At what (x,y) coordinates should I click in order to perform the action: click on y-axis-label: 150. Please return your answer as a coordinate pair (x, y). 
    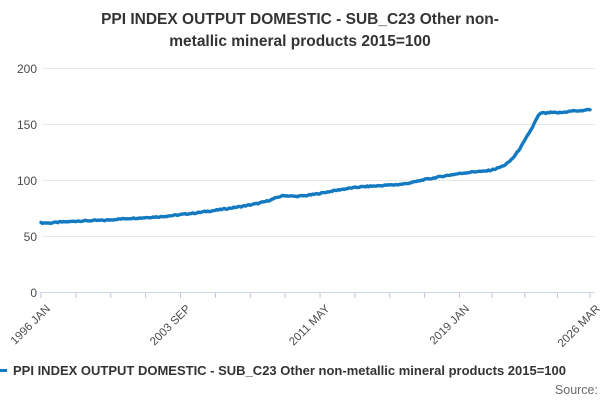
    Looking at the image, I should click on (26, 124).